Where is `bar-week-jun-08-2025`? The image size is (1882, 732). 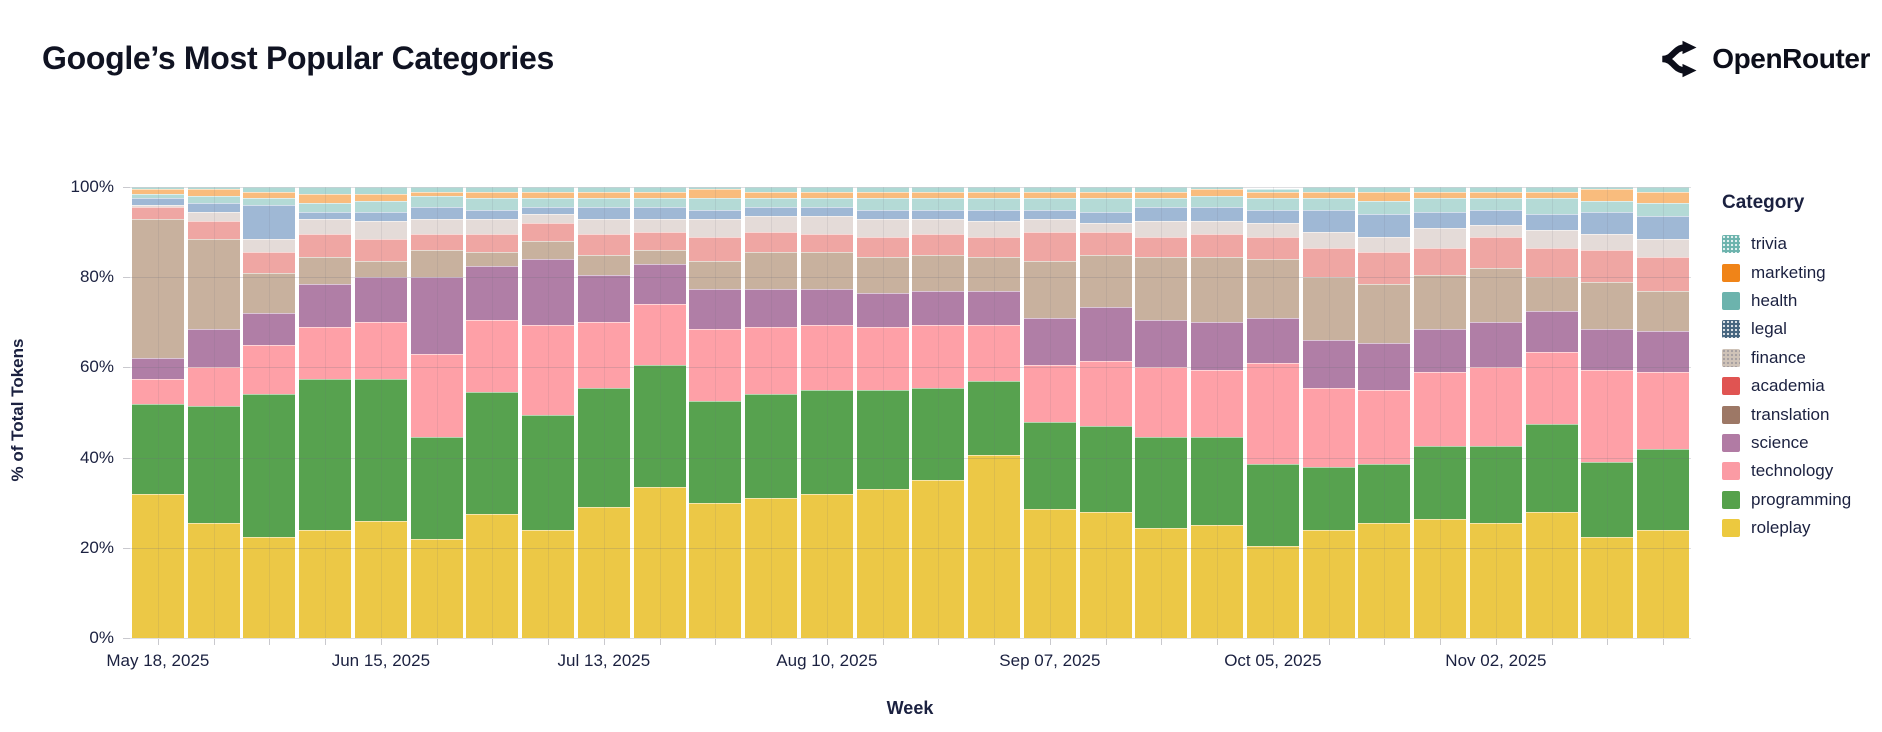
bar-week-jun-08-2025 is located at coordinates (325, 412).